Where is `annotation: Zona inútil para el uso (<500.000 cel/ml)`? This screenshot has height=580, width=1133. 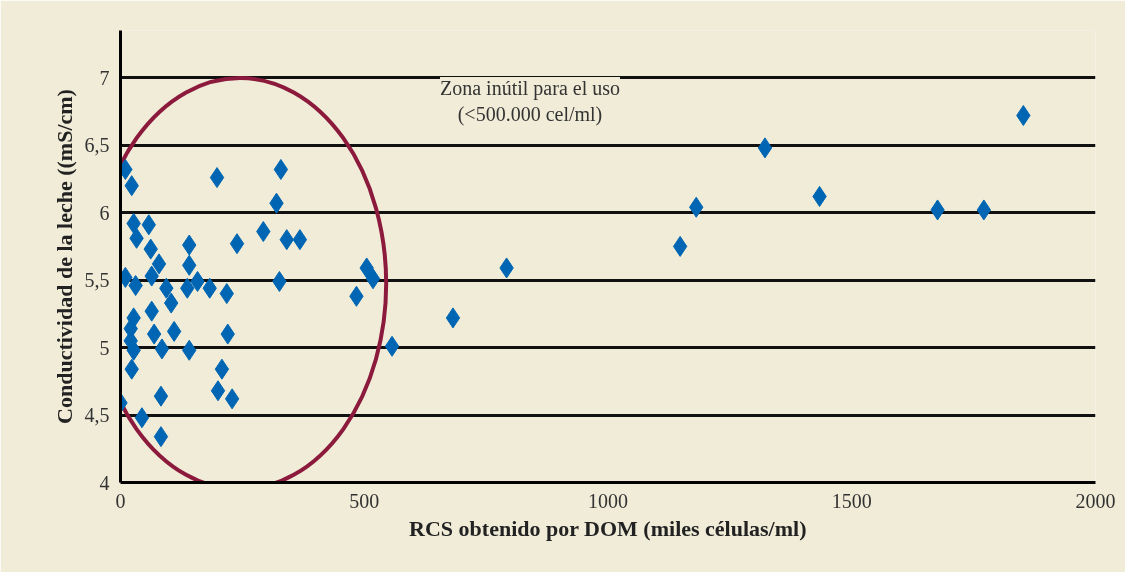 annotation: Zona inútil para el uso (<500.000 cel/ml) is located at coordinates (530, 102).